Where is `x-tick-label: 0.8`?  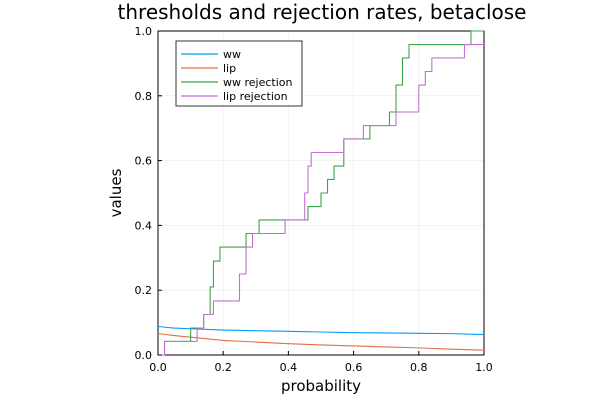 x-tick-label: 0.8 is located at coordinates (419, 367).